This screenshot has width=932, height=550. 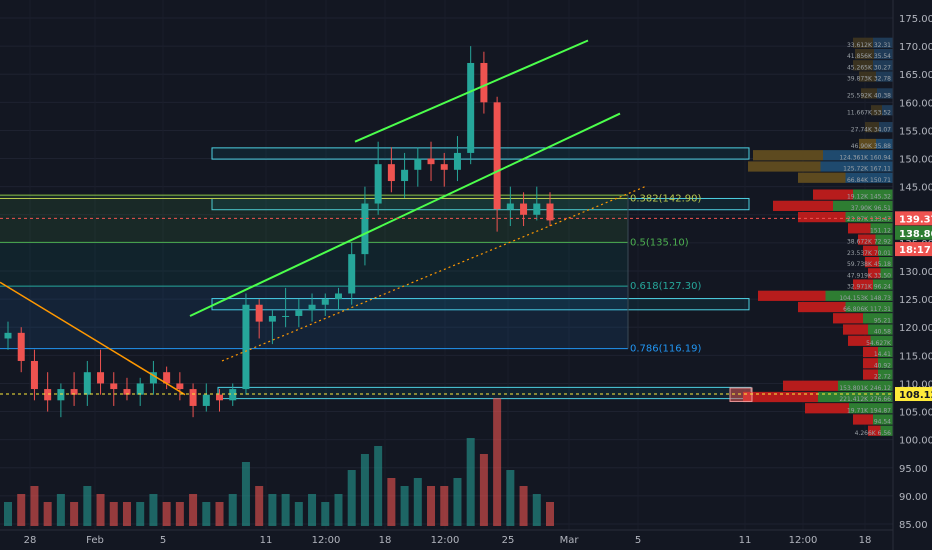 I want to click on vp-bar-label: 221.412K 276.66, so click(x=865, y=399).